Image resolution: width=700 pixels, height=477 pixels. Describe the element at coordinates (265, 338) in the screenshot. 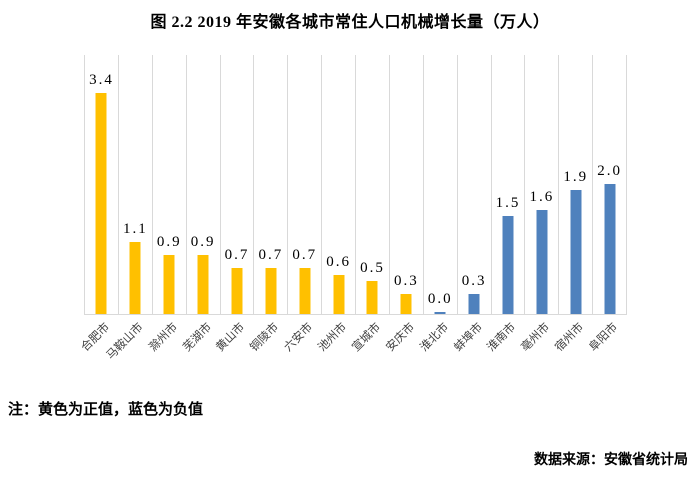

I see `x-axis-label: 铜陵市` at that location.